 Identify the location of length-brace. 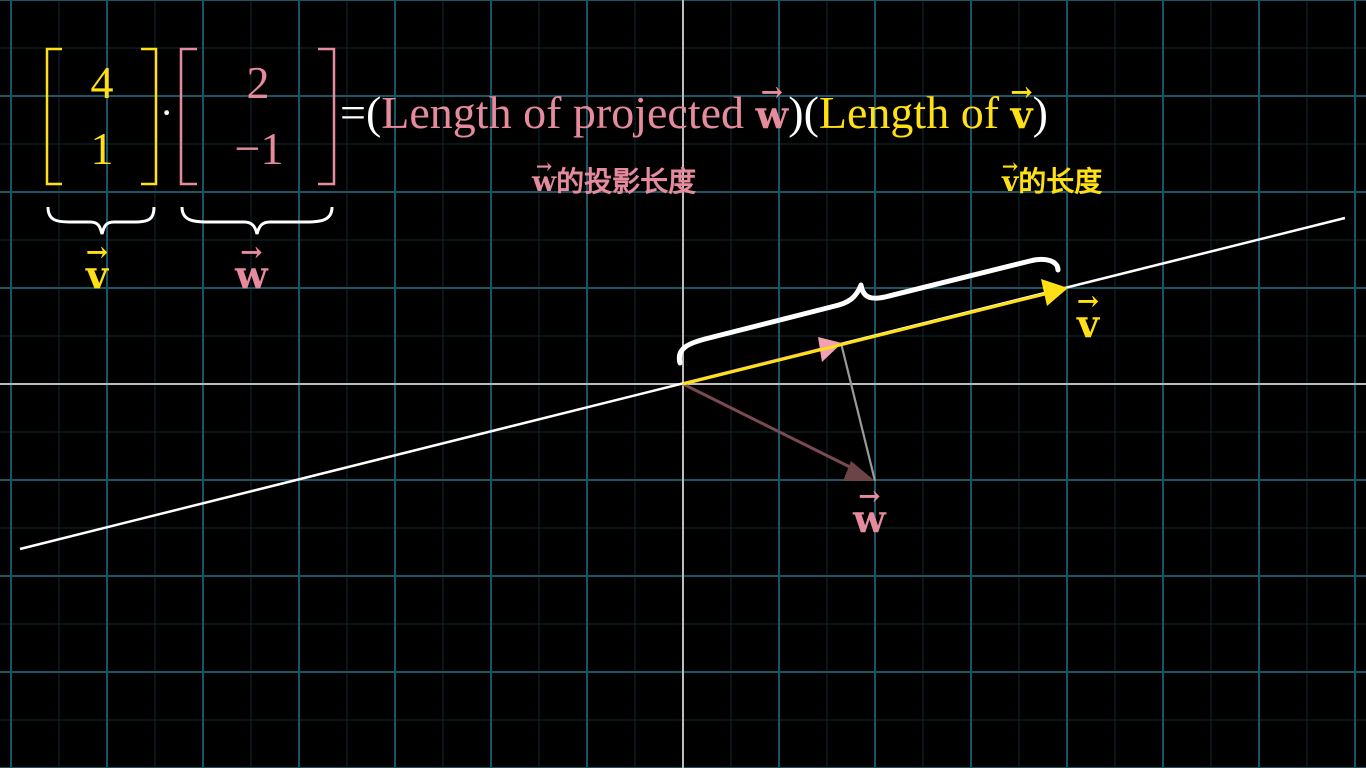
(868, 311).